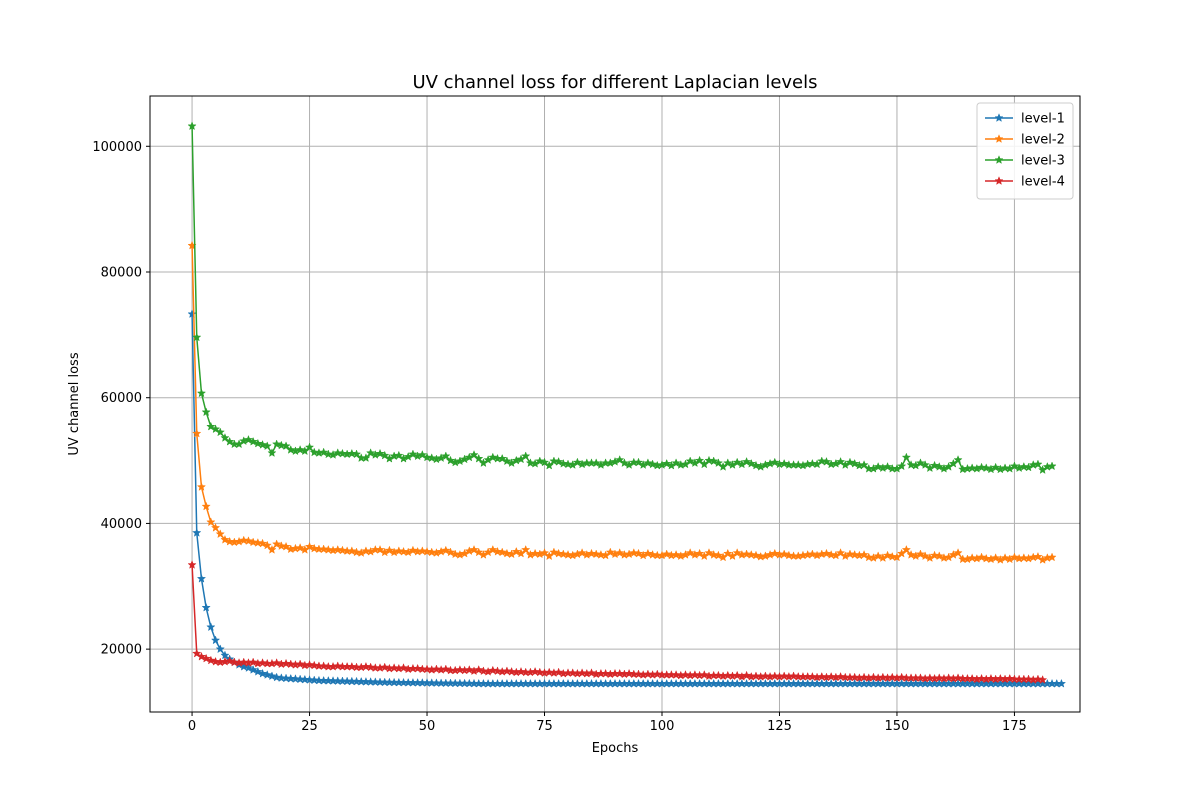 Image resolution: width=1200 pixels, height=804 pixels. I want to click on y-tick-label: 60000, so click(121, 398).